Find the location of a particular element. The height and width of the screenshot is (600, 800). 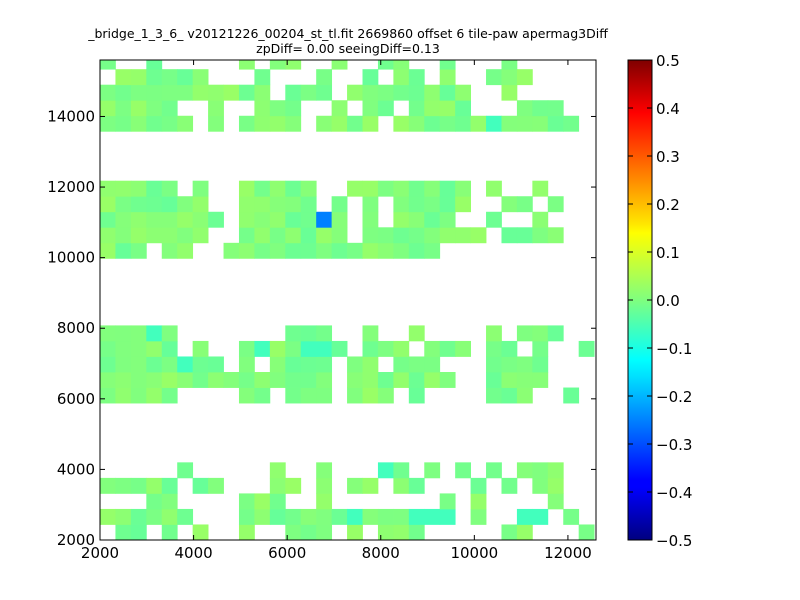

chart-subtitle: zpDiff= 0.00 seeingDiff=0.13 is located at coordinates (348, 48).